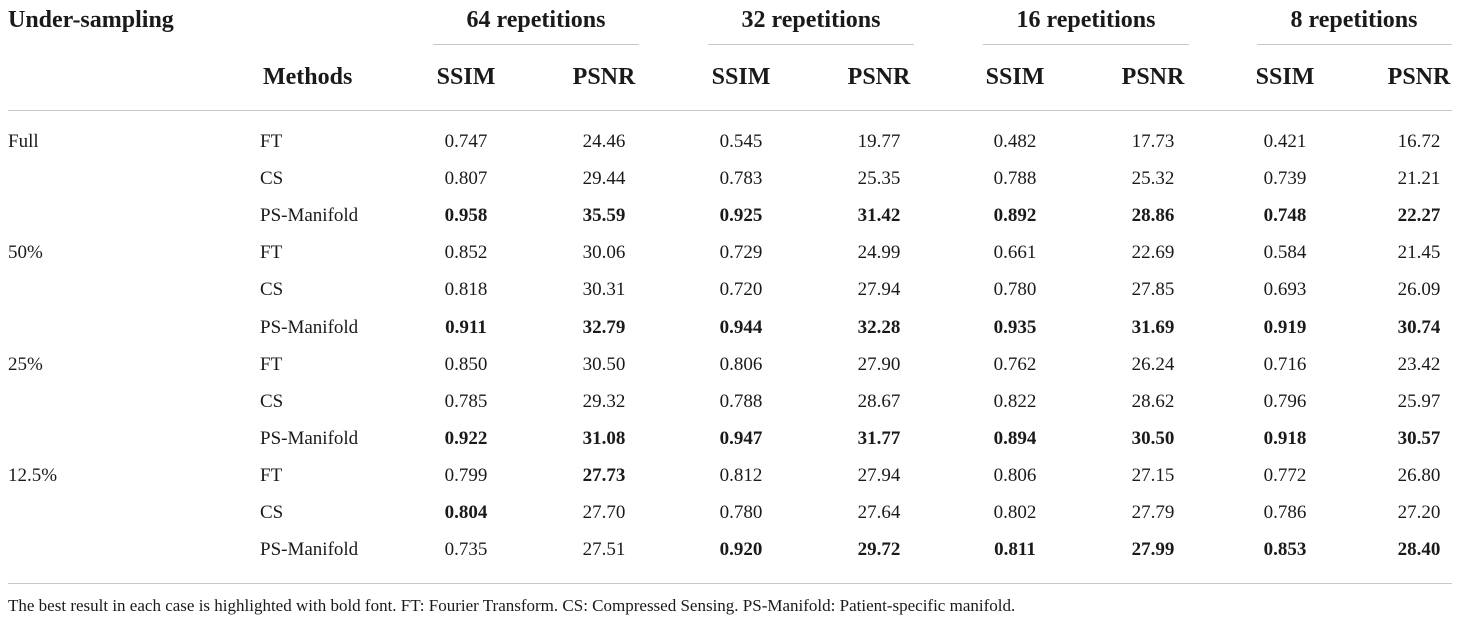 Image resolution: width=1460 pixels, height=624 pixels. I want to click on ssim-cell: 0.892, so click(1015, 215).